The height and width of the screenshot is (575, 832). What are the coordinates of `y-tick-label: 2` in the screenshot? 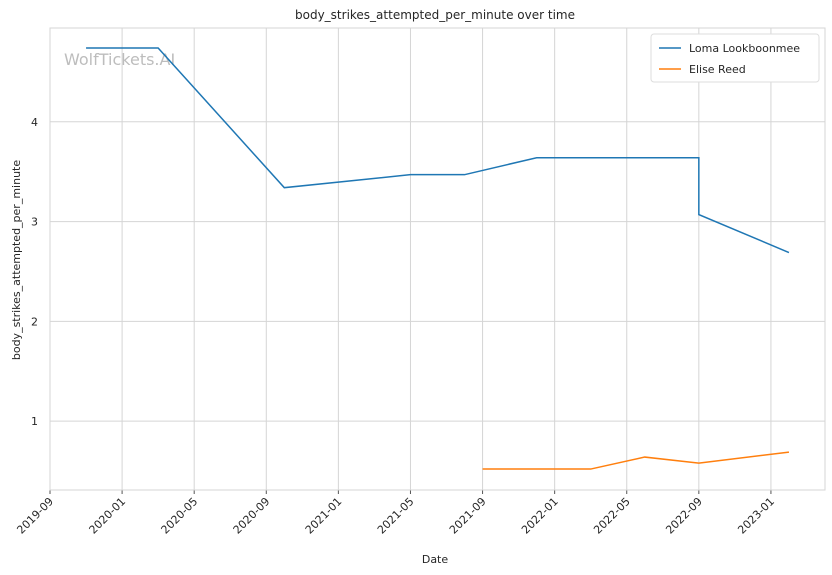 It's located at (34, 321).